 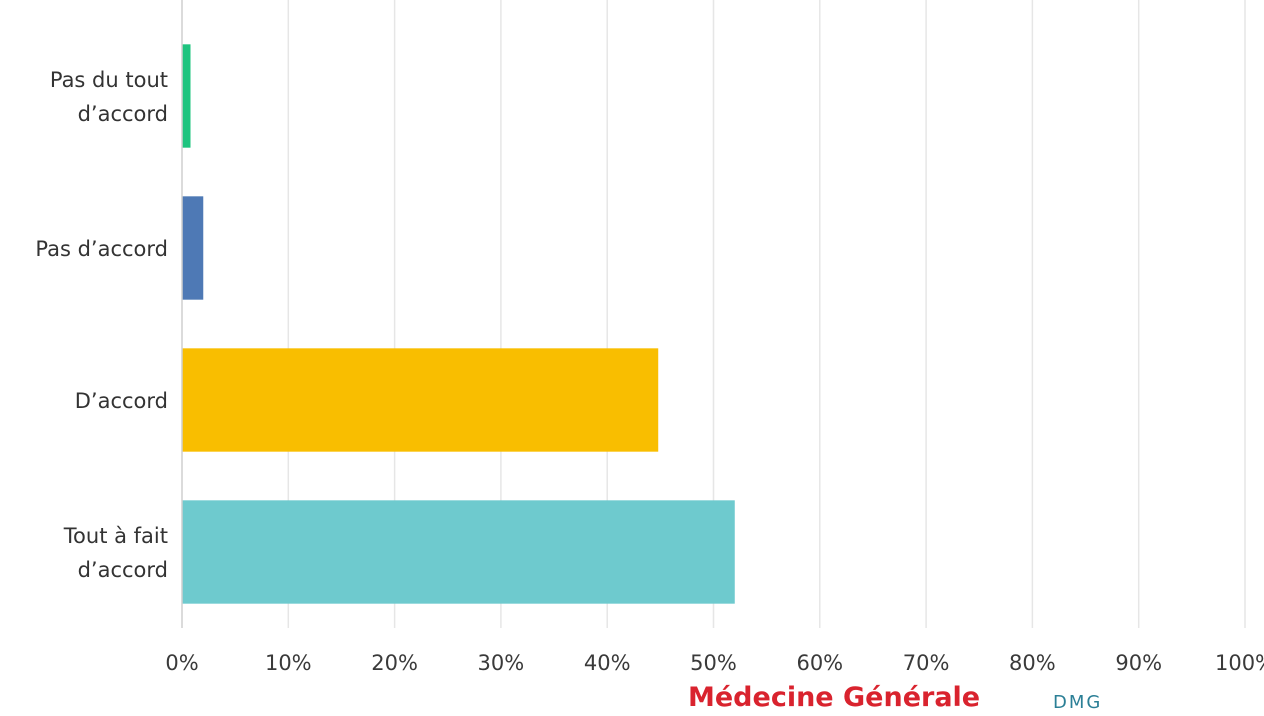 I want to click on category-label: Tout à fait, so click(x=115, y=536).